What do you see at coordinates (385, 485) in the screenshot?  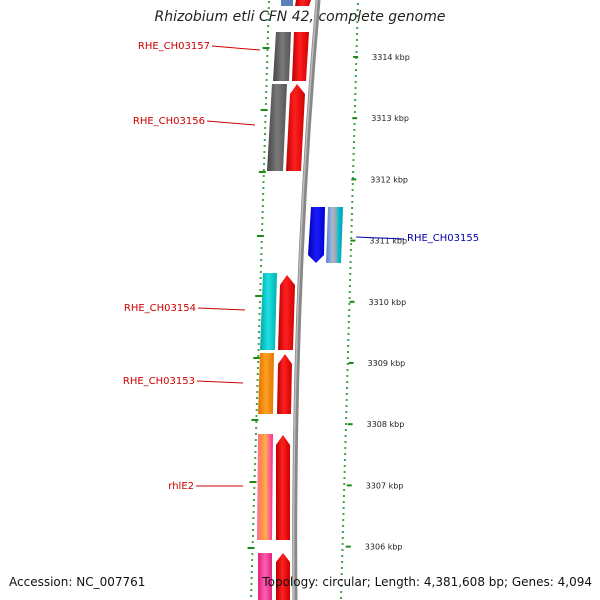 I see `ruler-tick-label: 3307 kbp` at bounding box center [385, 485].